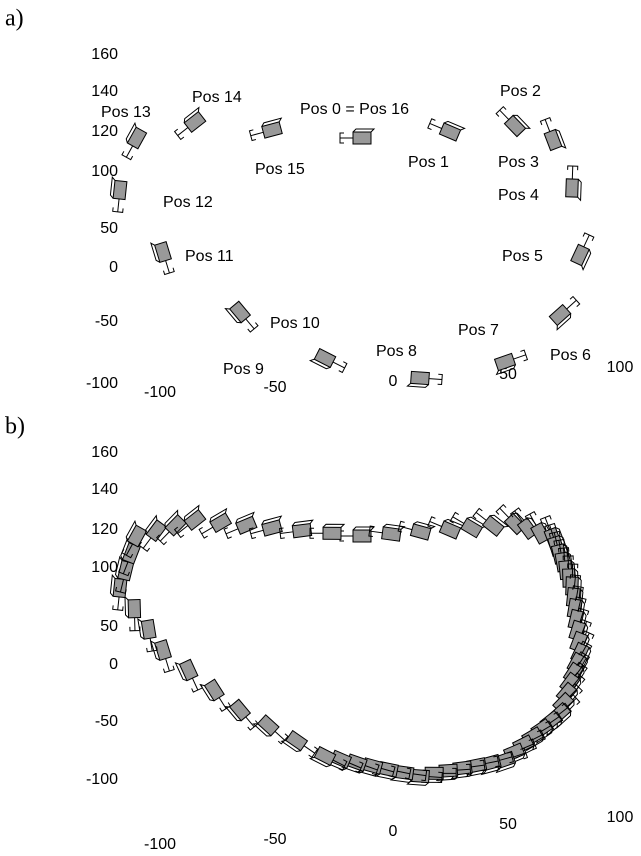  Describe the element at coordinates (15, 427) in the screenshot. I see `panel-label: b)` at that location.